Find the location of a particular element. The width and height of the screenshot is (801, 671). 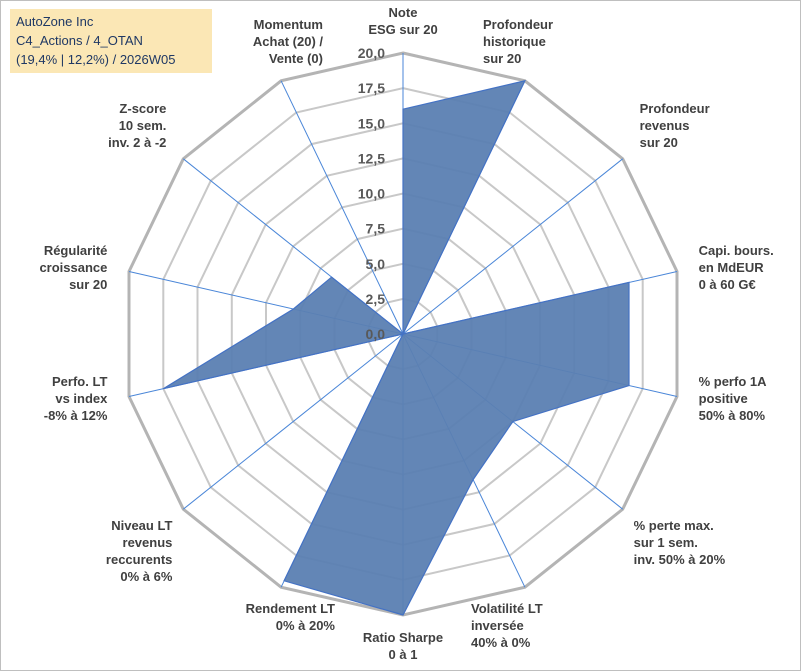

axis-label: Niveau LT revenus reccurents 0% à 6% is located at coordinates (139, 551).